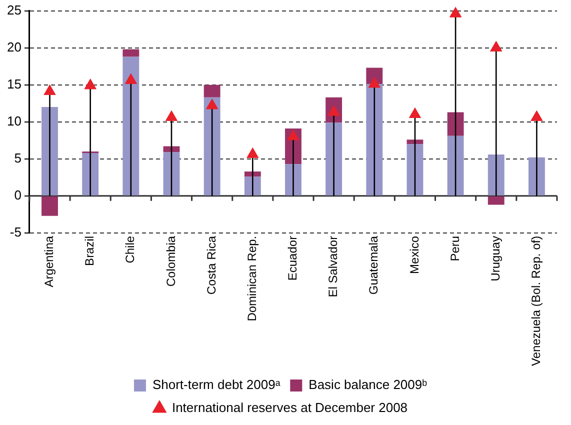 This screenshot has width=571, height=425. Describe the element at coordinates (293, 258) in the screenshot. I see `x-tick-label: Ecuador` at that location.